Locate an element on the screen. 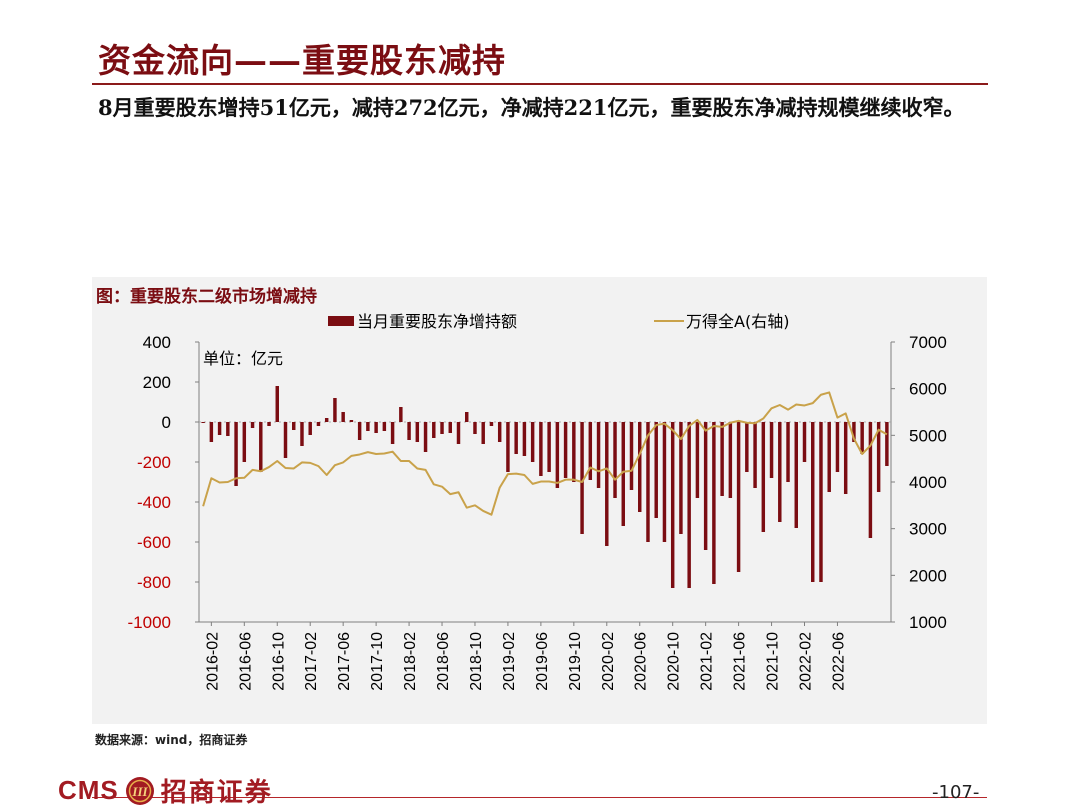 This screenshot has width=1080, height=810. page-number: -107- is located at coordinates (956, 792).